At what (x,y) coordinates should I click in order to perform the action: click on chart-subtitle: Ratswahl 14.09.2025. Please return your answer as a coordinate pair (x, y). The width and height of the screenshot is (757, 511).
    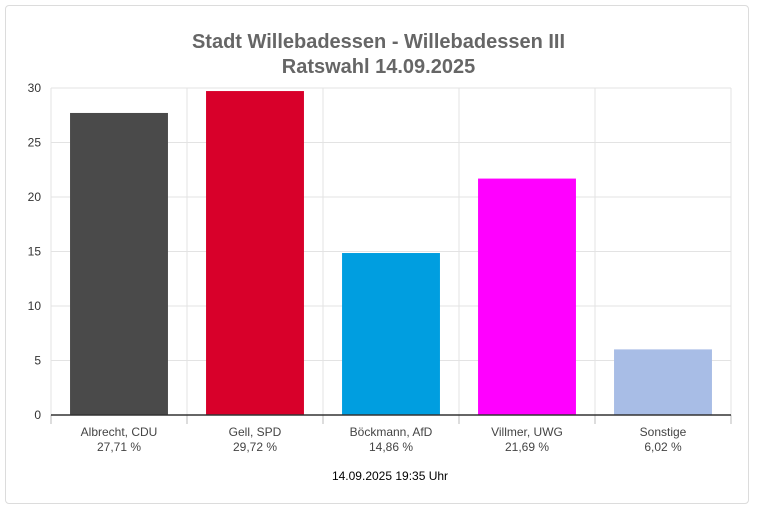
    Looking at the image, I should click on (378, 67).